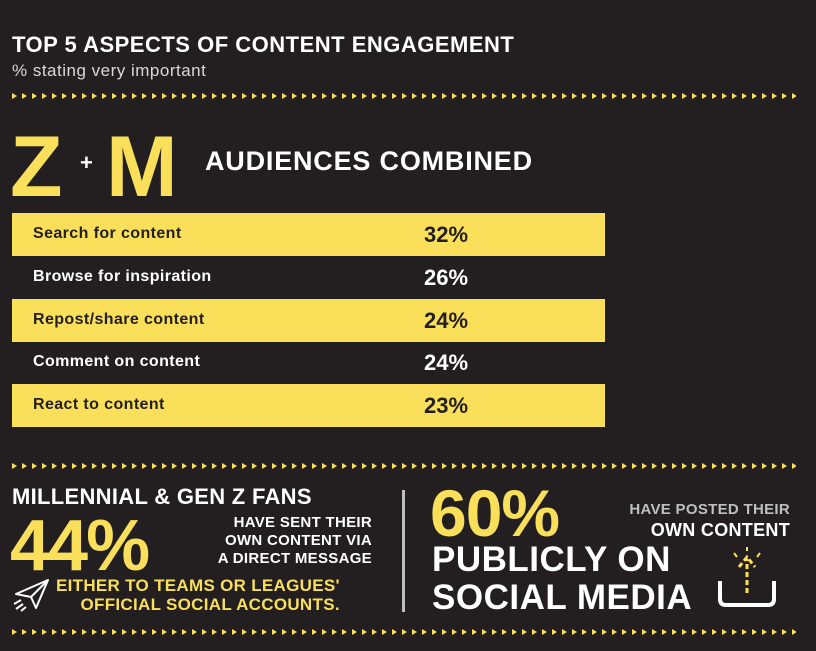  I want to click on section-title: AUDIENCES COMBINED, so click(369, 161).